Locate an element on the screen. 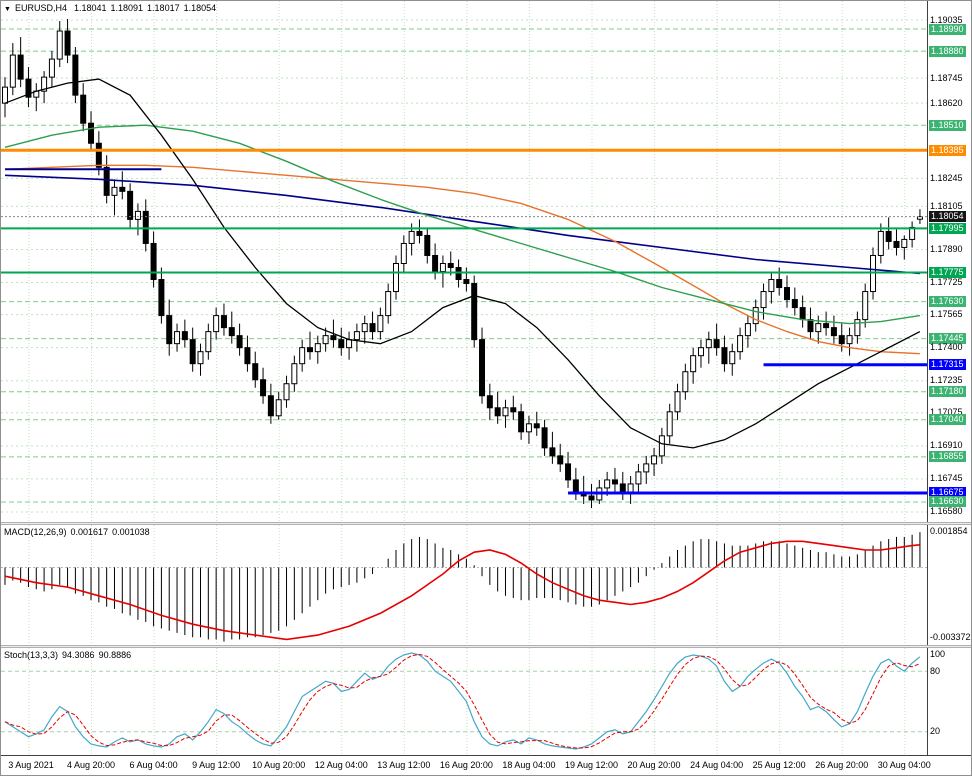  time-axis-label: 13 Aug 12:00 is located at coordinates (404, 765).